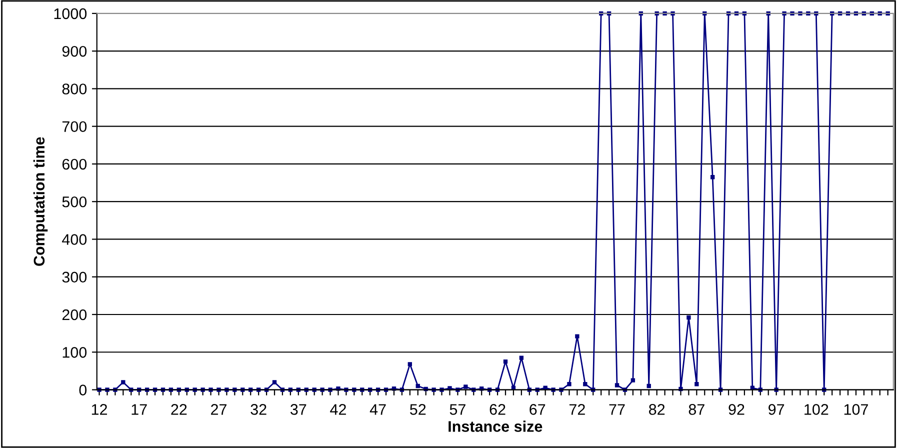 The height and width of the screenshot is (448, 897). I want to click on y-tick-label: 100, so click(74, 352).